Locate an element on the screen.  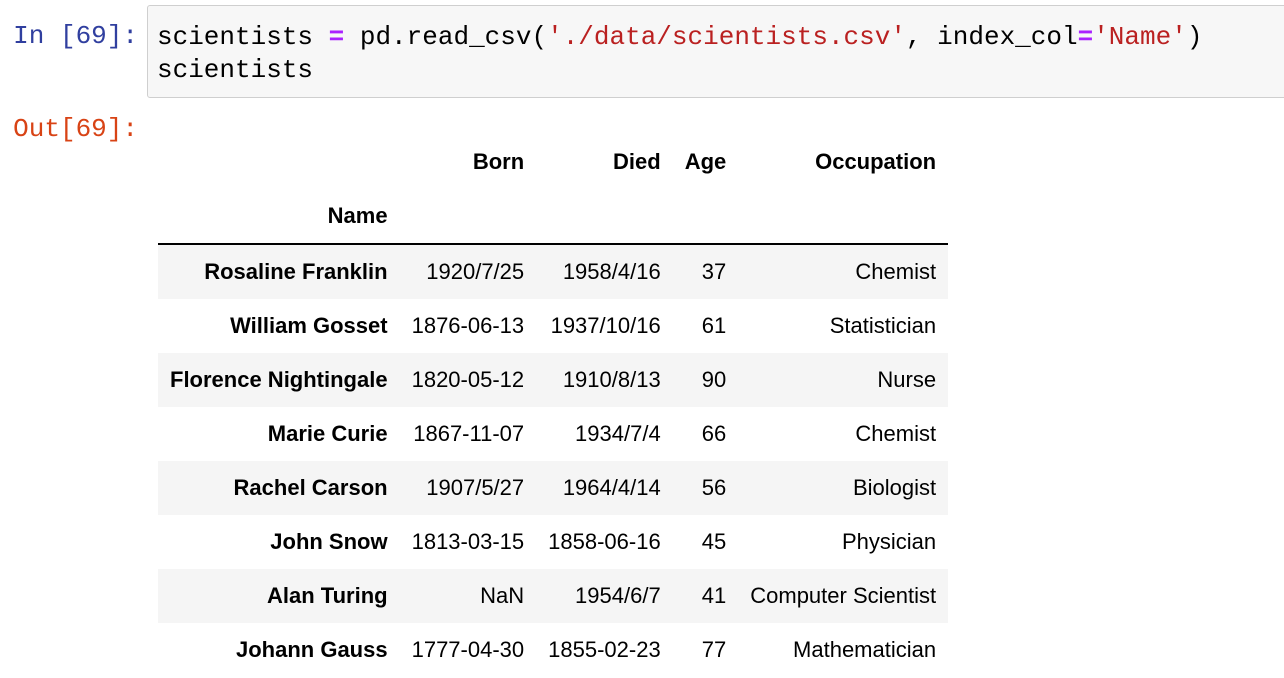
row-index-name: Marie Curie is located at coordinates (327, 433).